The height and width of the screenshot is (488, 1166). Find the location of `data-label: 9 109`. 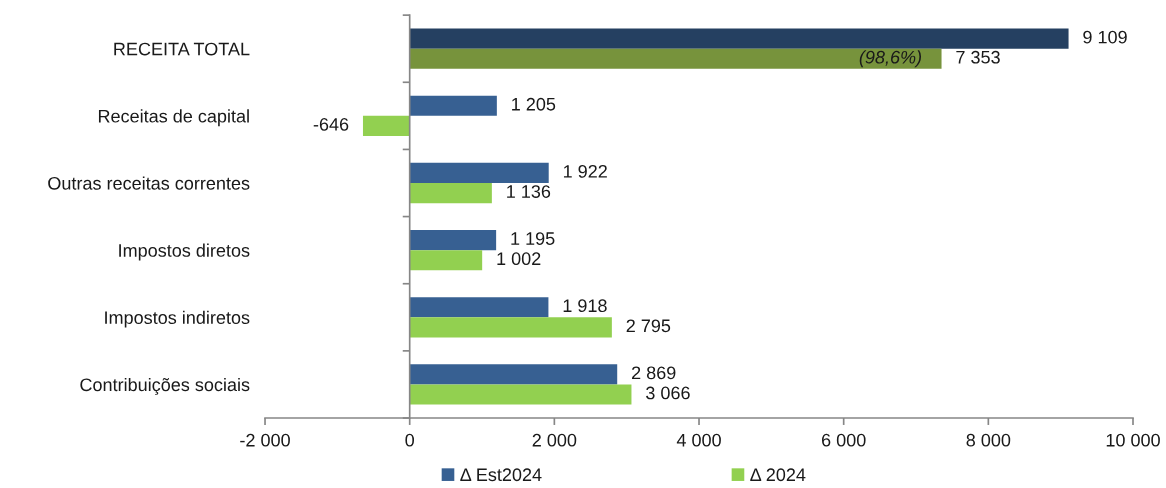

data-label: 9 109 is located at coordinates (1105, 37).